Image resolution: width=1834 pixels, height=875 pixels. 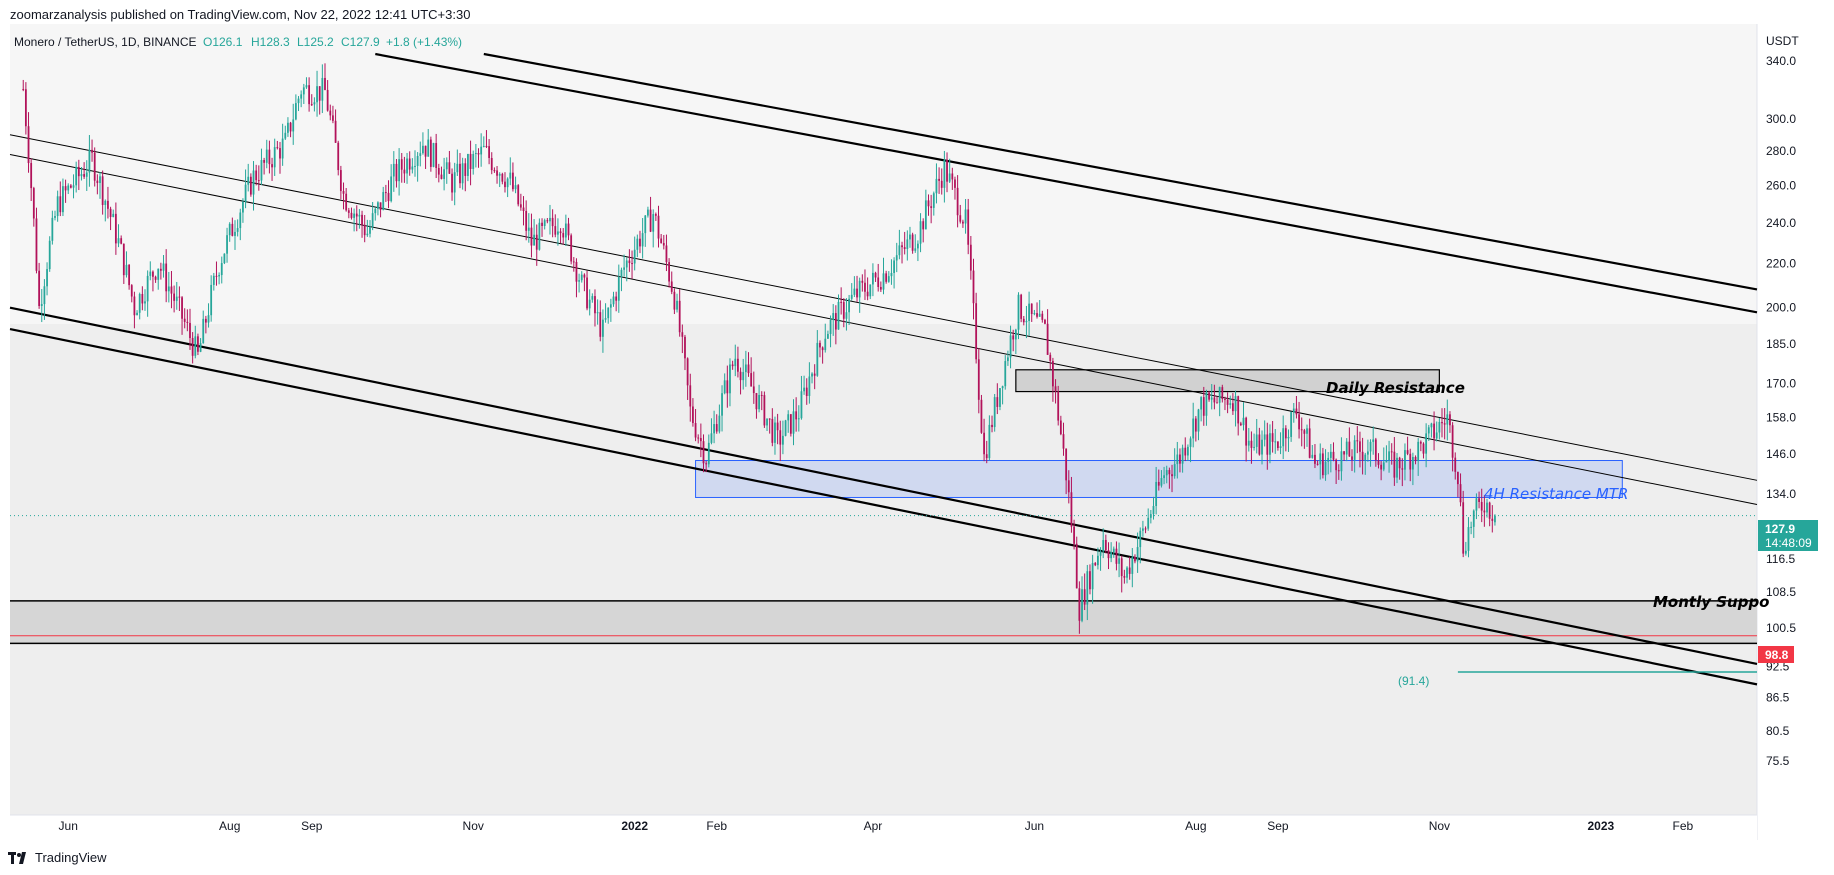 I want to click on legend-high: H128.3, so click(x=270, y=42).